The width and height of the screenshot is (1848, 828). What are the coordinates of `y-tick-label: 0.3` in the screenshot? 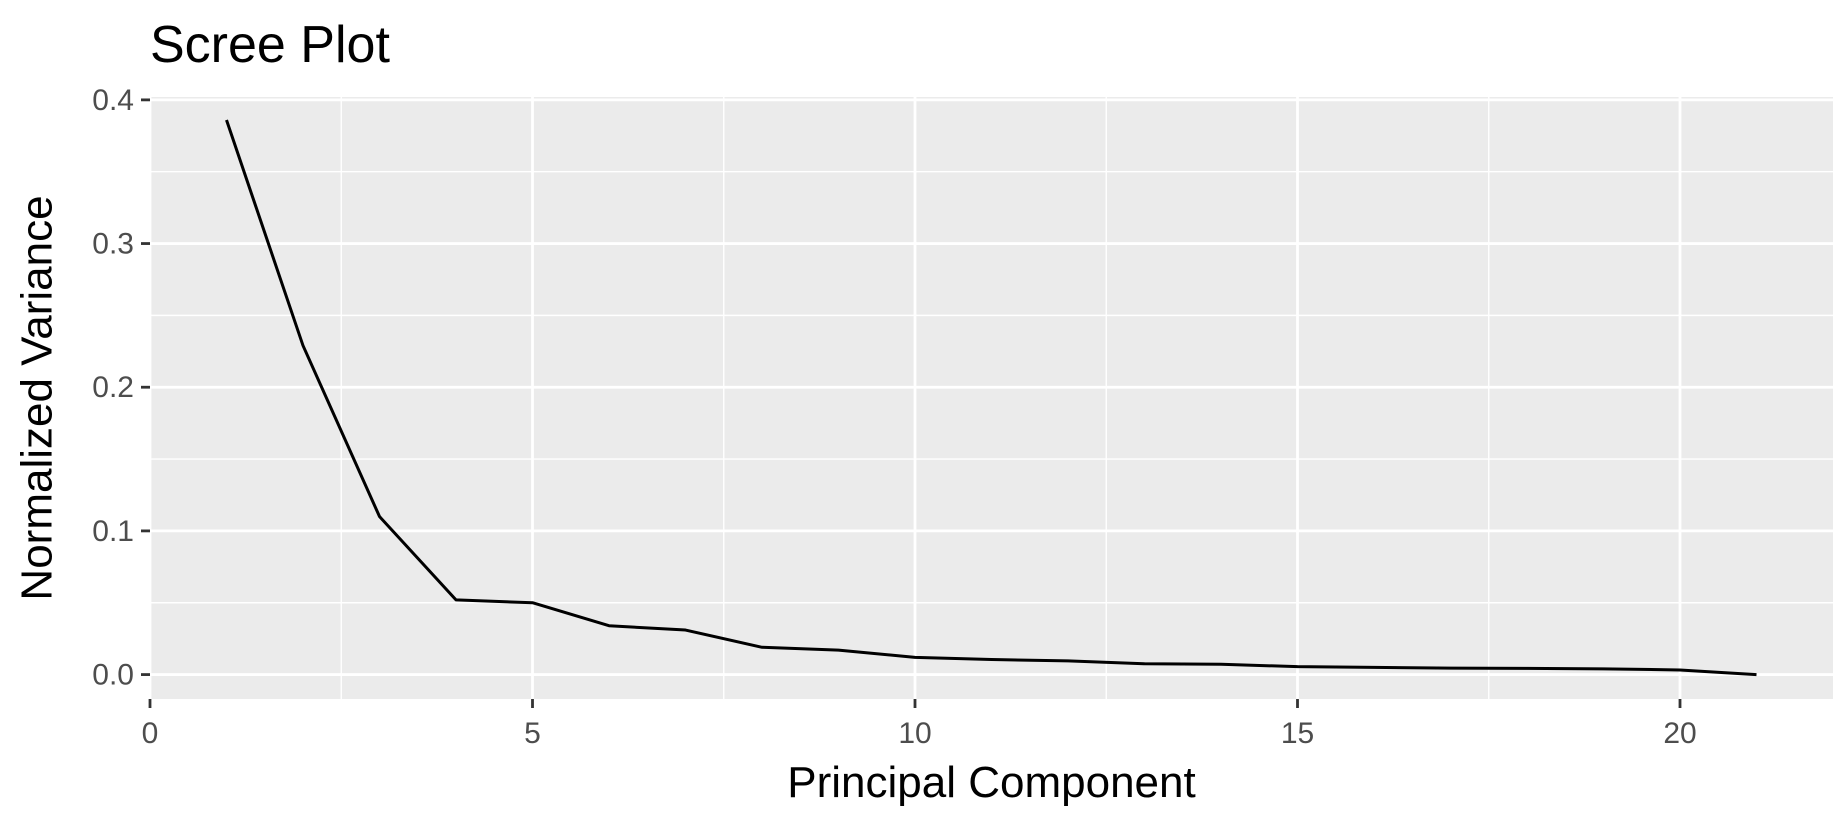 It's located at (113, 244).